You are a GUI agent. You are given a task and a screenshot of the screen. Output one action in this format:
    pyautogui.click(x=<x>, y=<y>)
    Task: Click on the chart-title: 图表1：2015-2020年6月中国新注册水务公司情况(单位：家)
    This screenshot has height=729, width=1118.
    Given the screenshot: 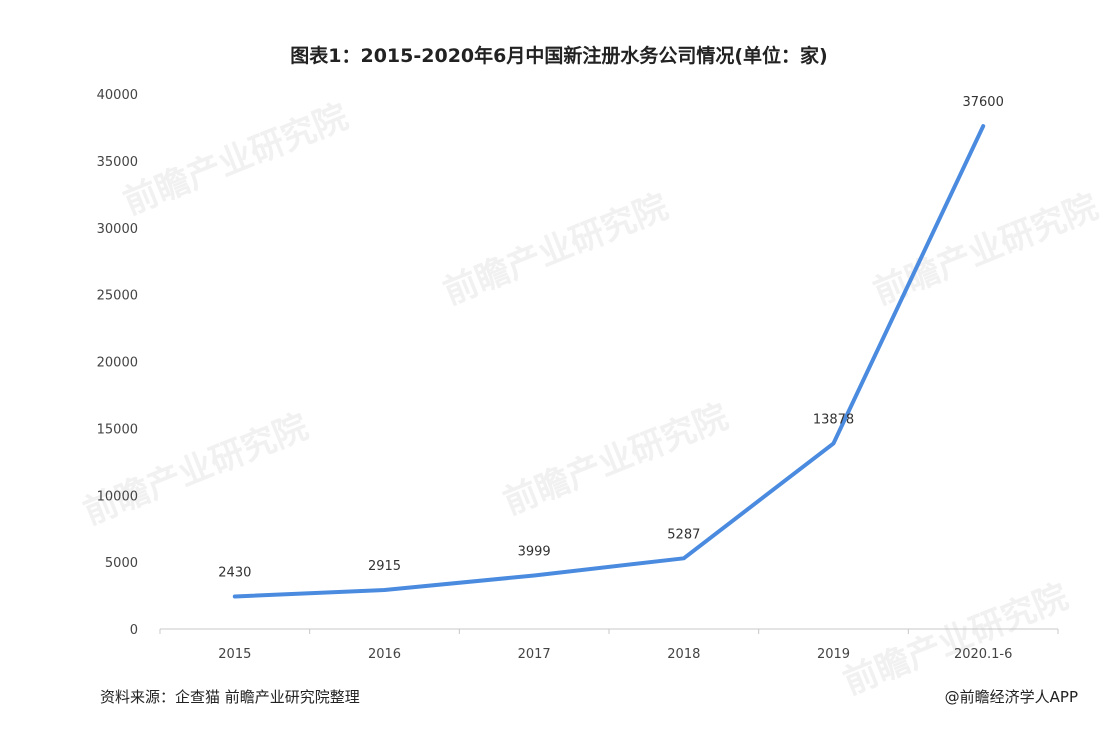 What is the action you would take?
    pyautogui.click(x=558, y=55)
    